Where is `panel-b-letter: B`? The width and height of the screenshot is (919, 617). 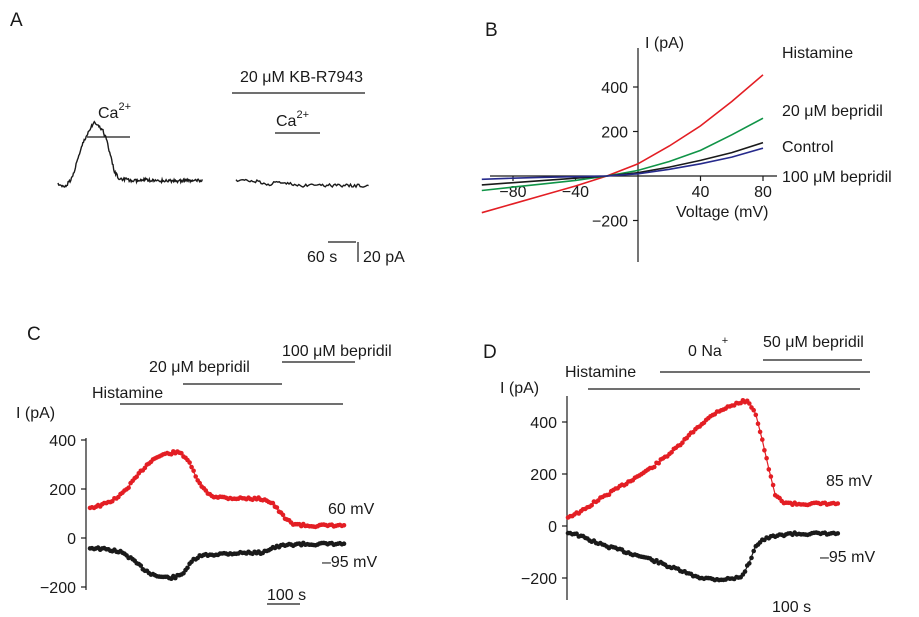 panel-b-letter: B is located at coordinates (491, 30).